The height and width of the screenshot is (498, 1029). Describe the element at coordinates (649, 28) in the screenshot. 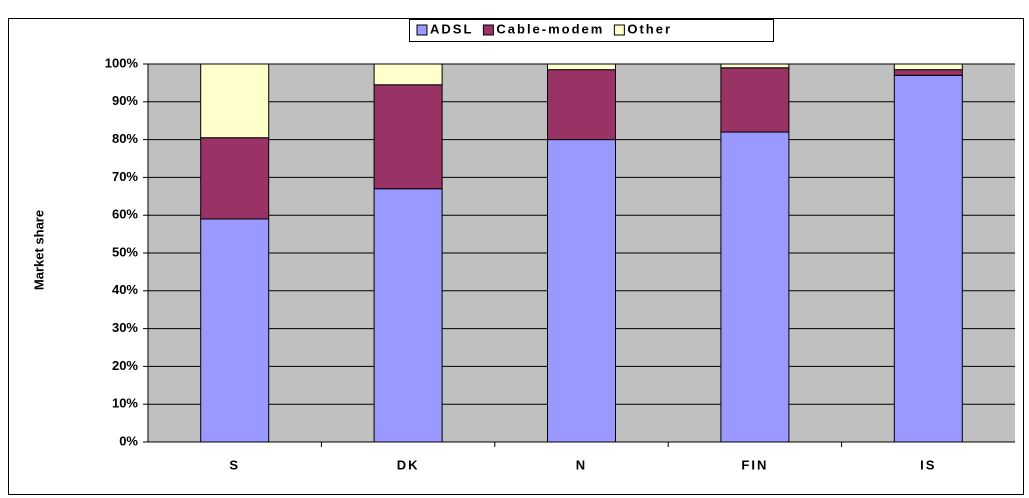

I see `legend-label: Other` at that location.